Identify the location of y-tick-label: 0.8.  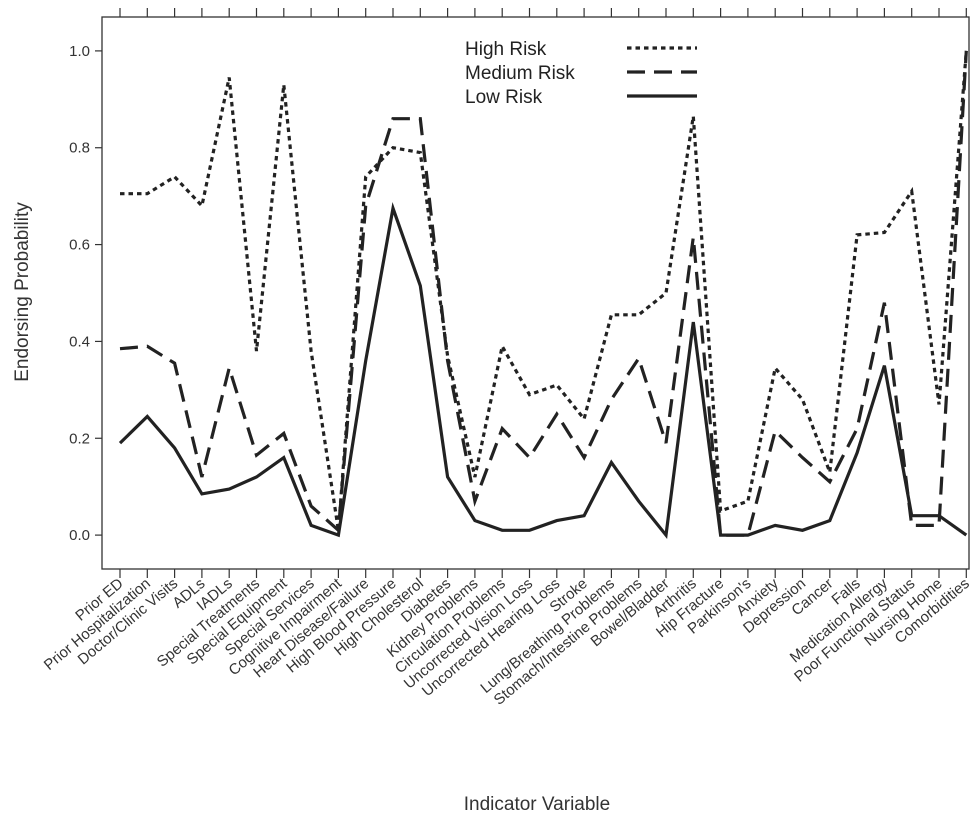
(79, 148).